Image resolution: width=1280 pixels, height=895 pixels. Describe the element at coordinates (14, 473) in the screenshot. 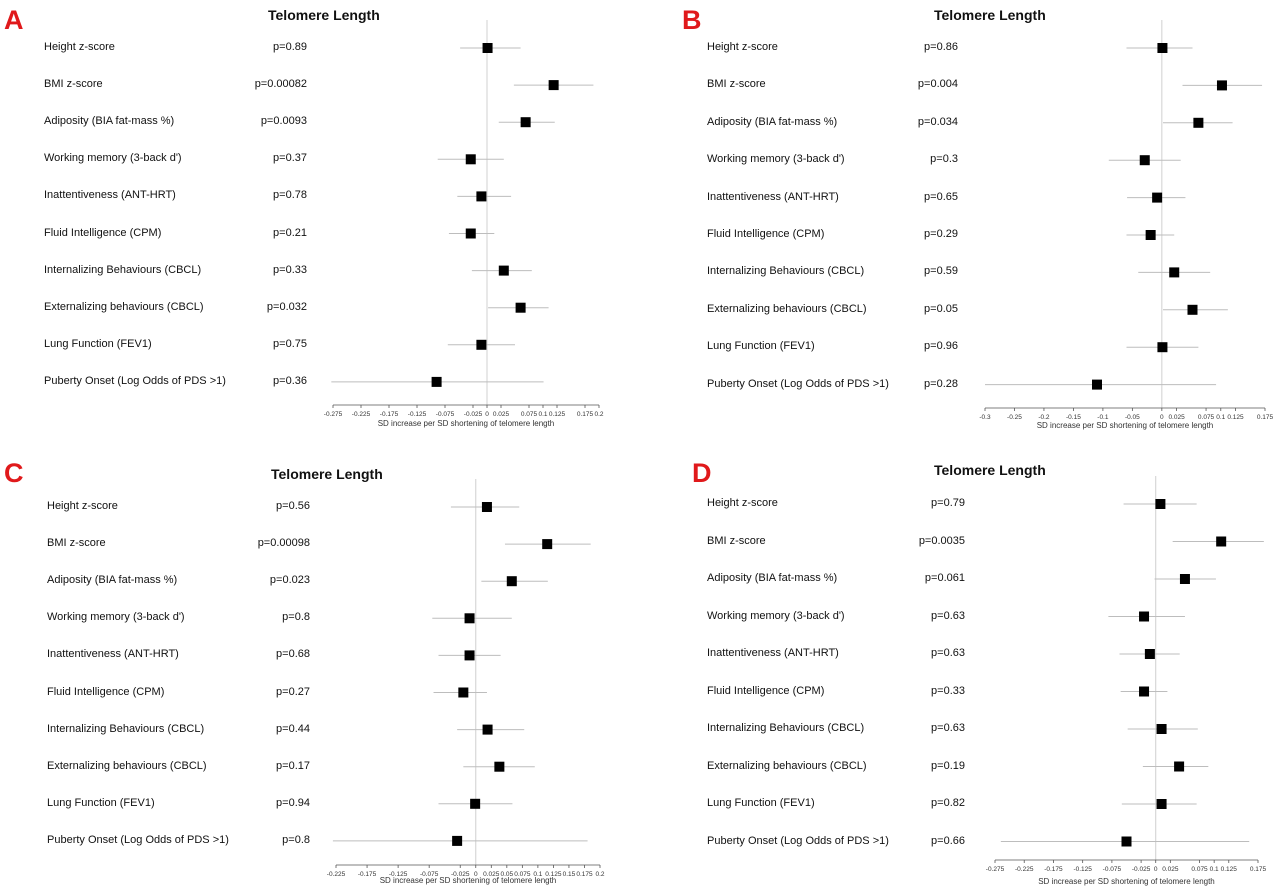

I see `panel-letter: C` at that location.